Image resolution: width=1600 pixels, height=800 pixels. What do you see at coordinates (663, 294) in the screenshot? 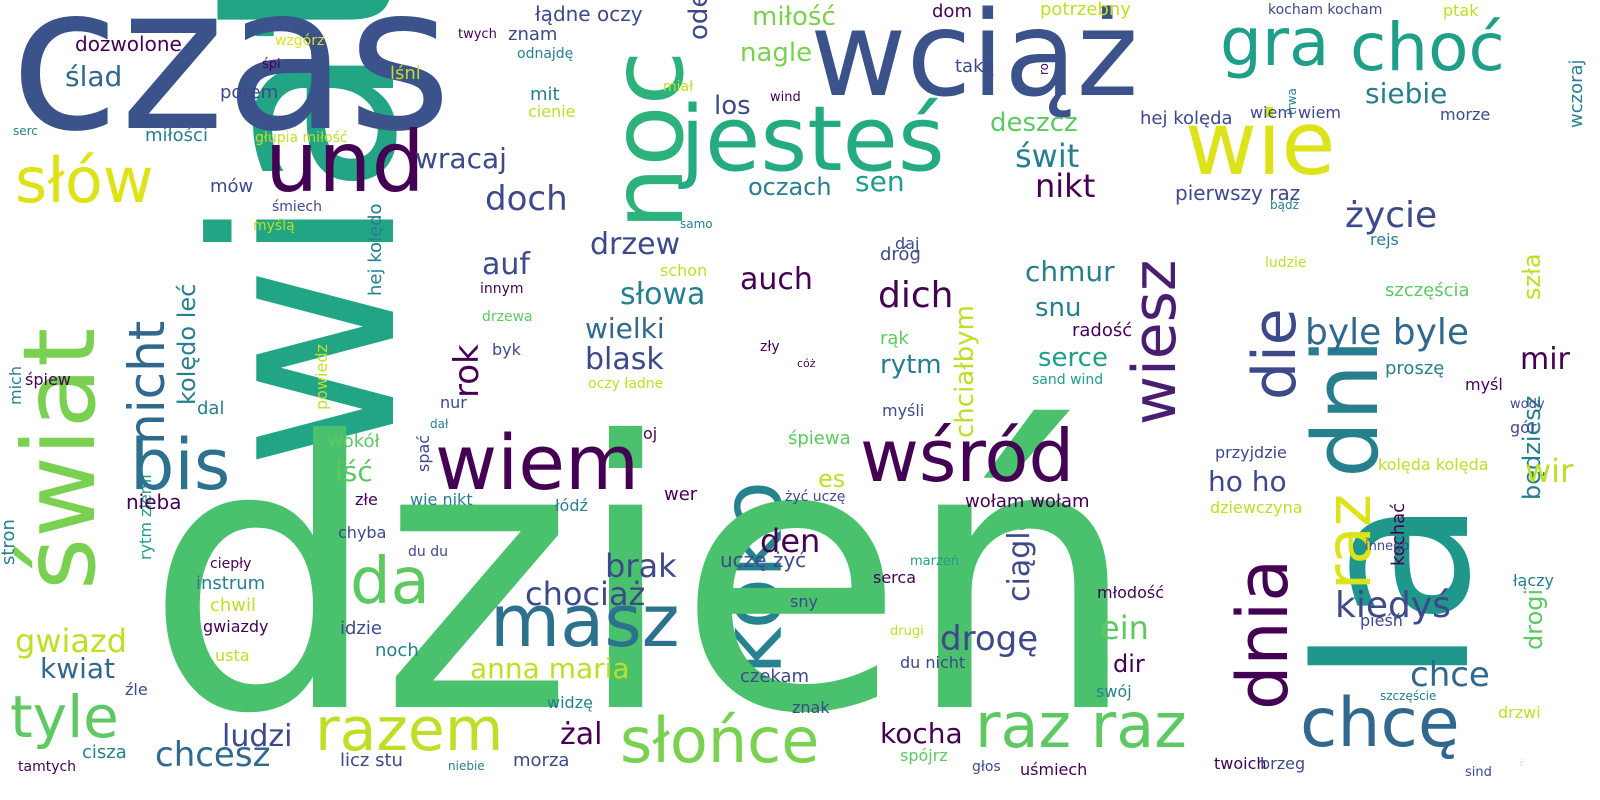
I see `word: słowa` at bounding box center [663, 294].